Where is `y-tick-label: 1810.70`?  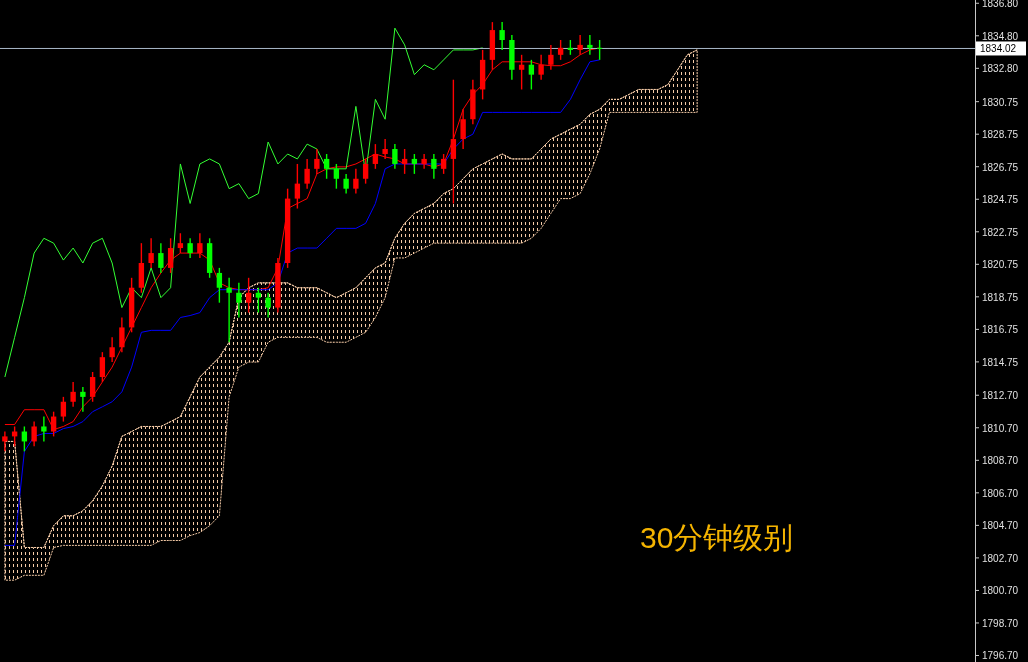 y-tick-label: 1810.70 is located at coordinates (1000, 428).